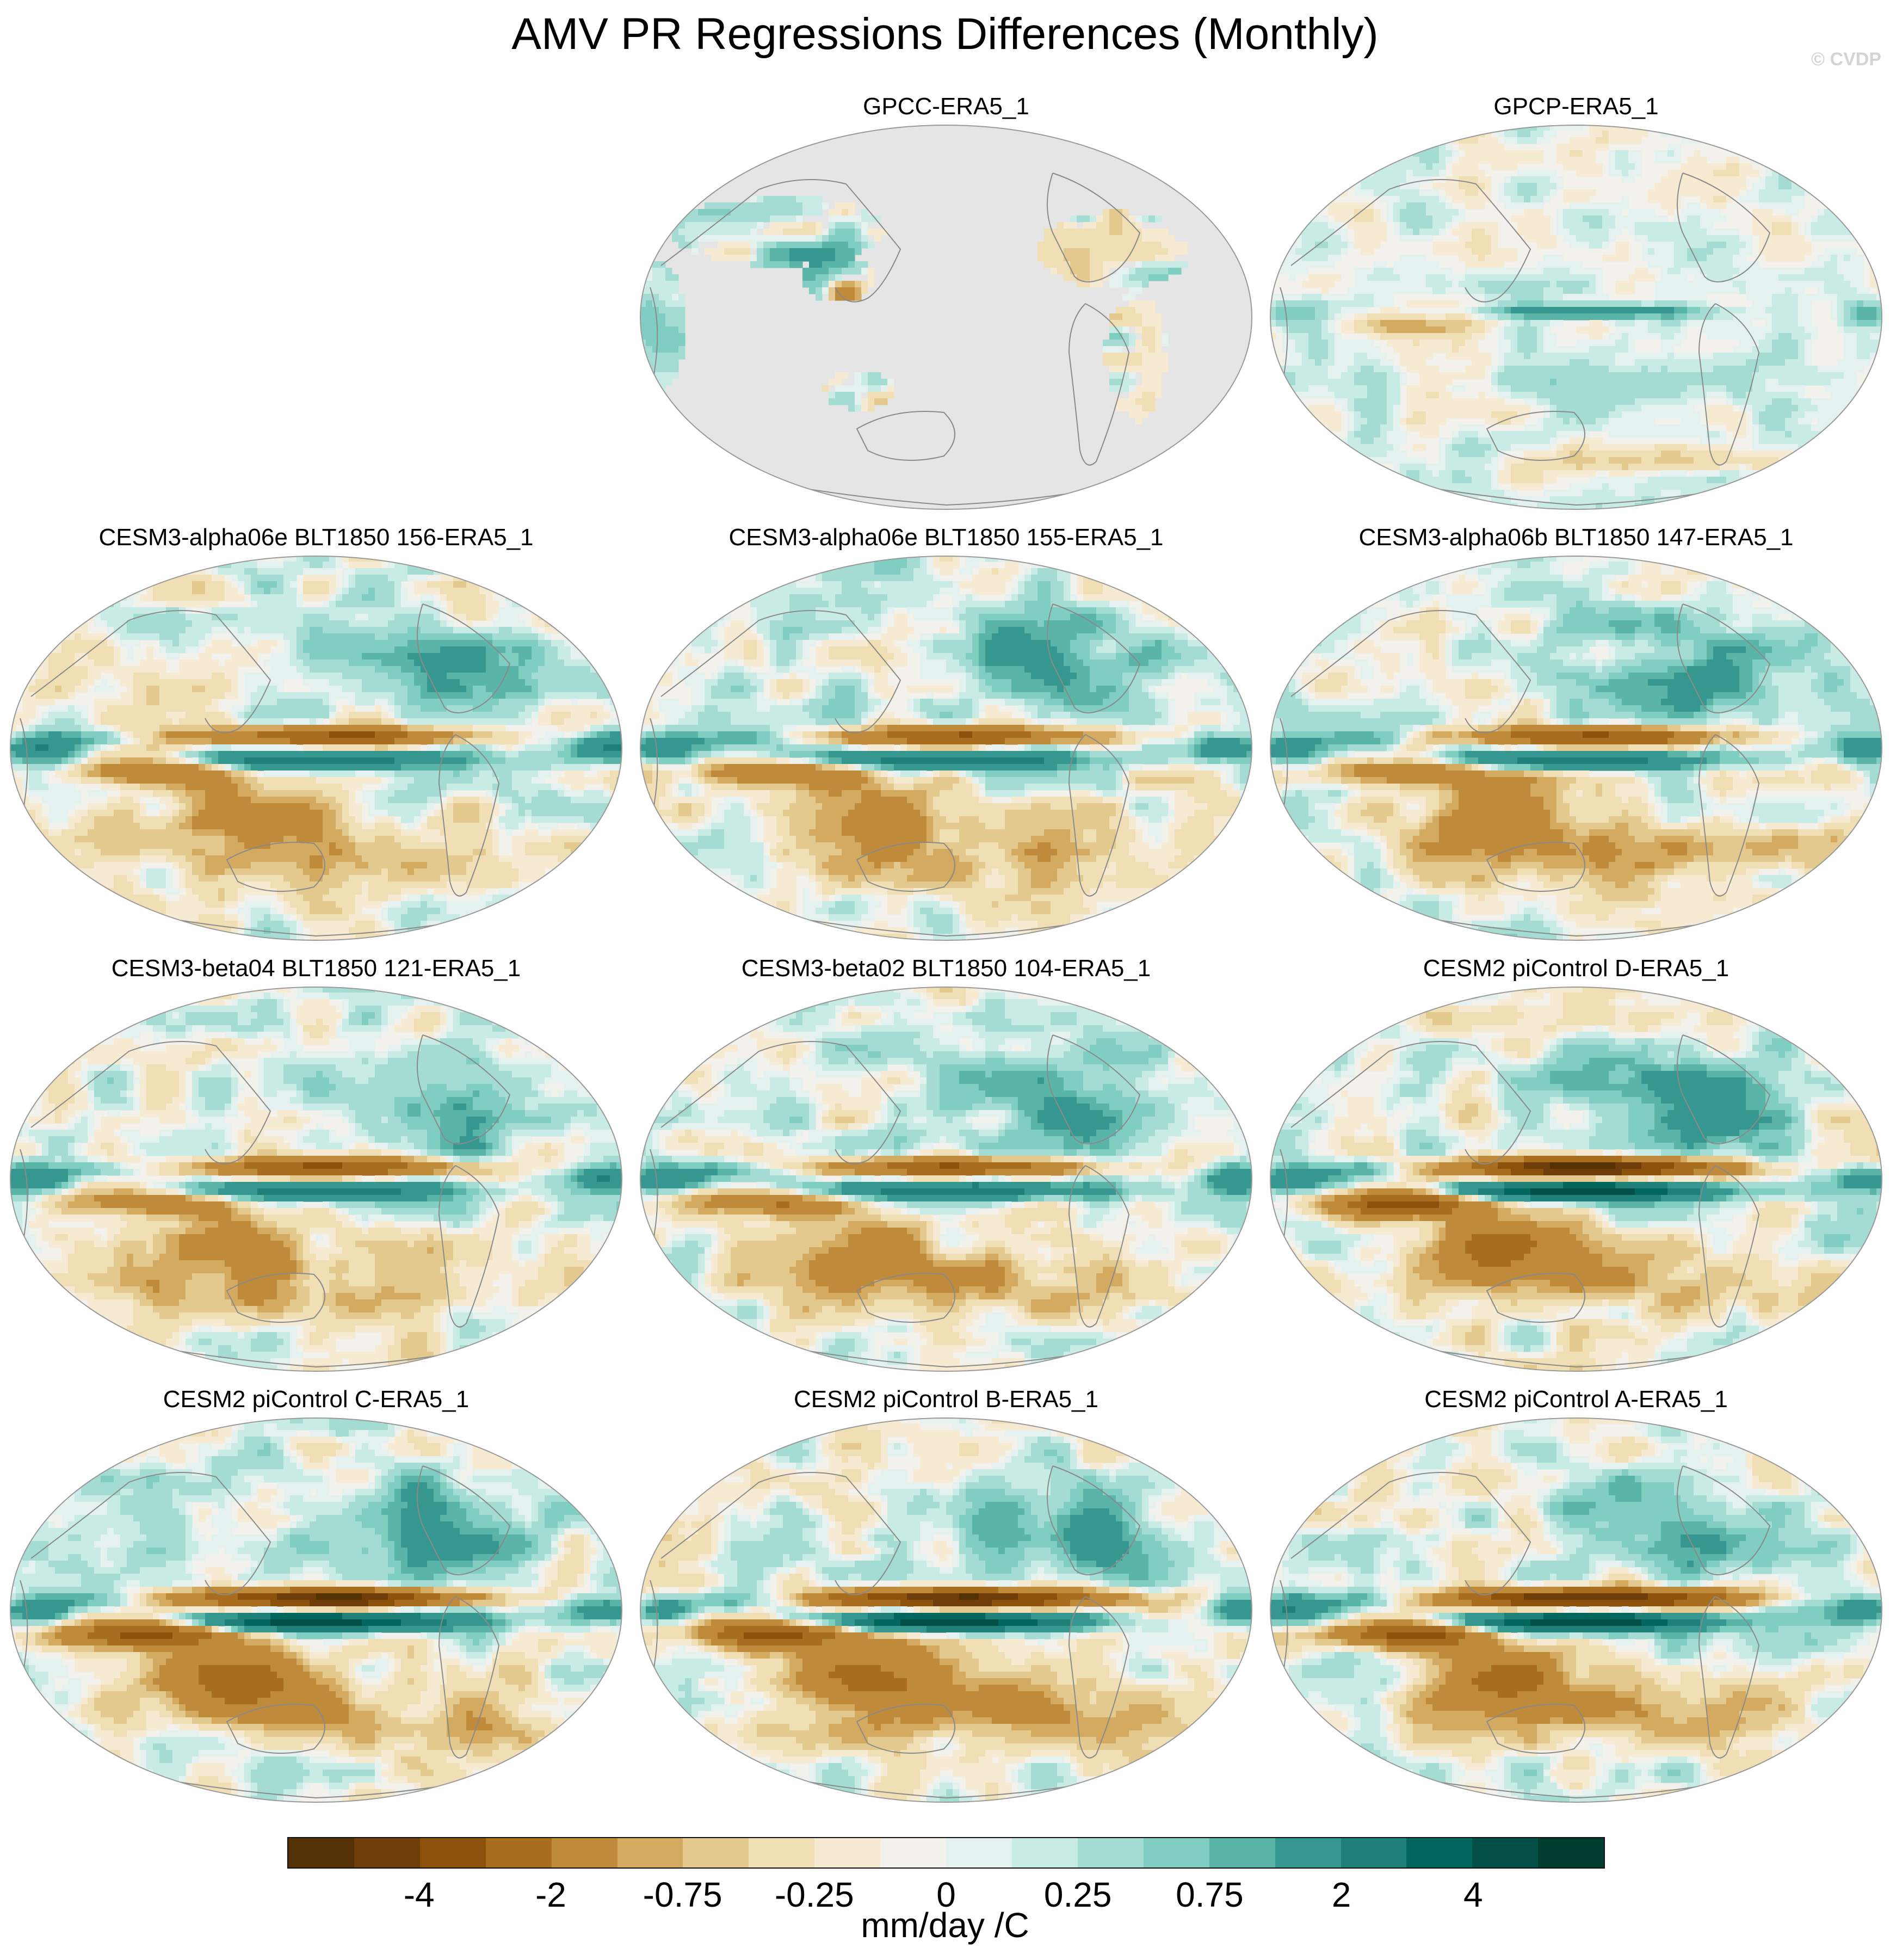 Image resolution: width=1890 pixels, height=1960 pixels. Describe the element at coordinates (946, 968) in the screenshot. I see `panel-title-beta02-104: CESM3-beta02 BLT1850 104-ERA5_1` at that location.